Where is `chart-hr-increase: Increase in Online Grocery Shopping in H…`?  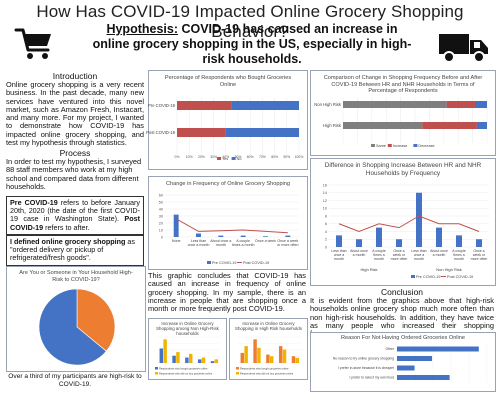 chart-hr-increase: Increase in Online Grocery Shopping in H… is located at coordinates (268, 349).